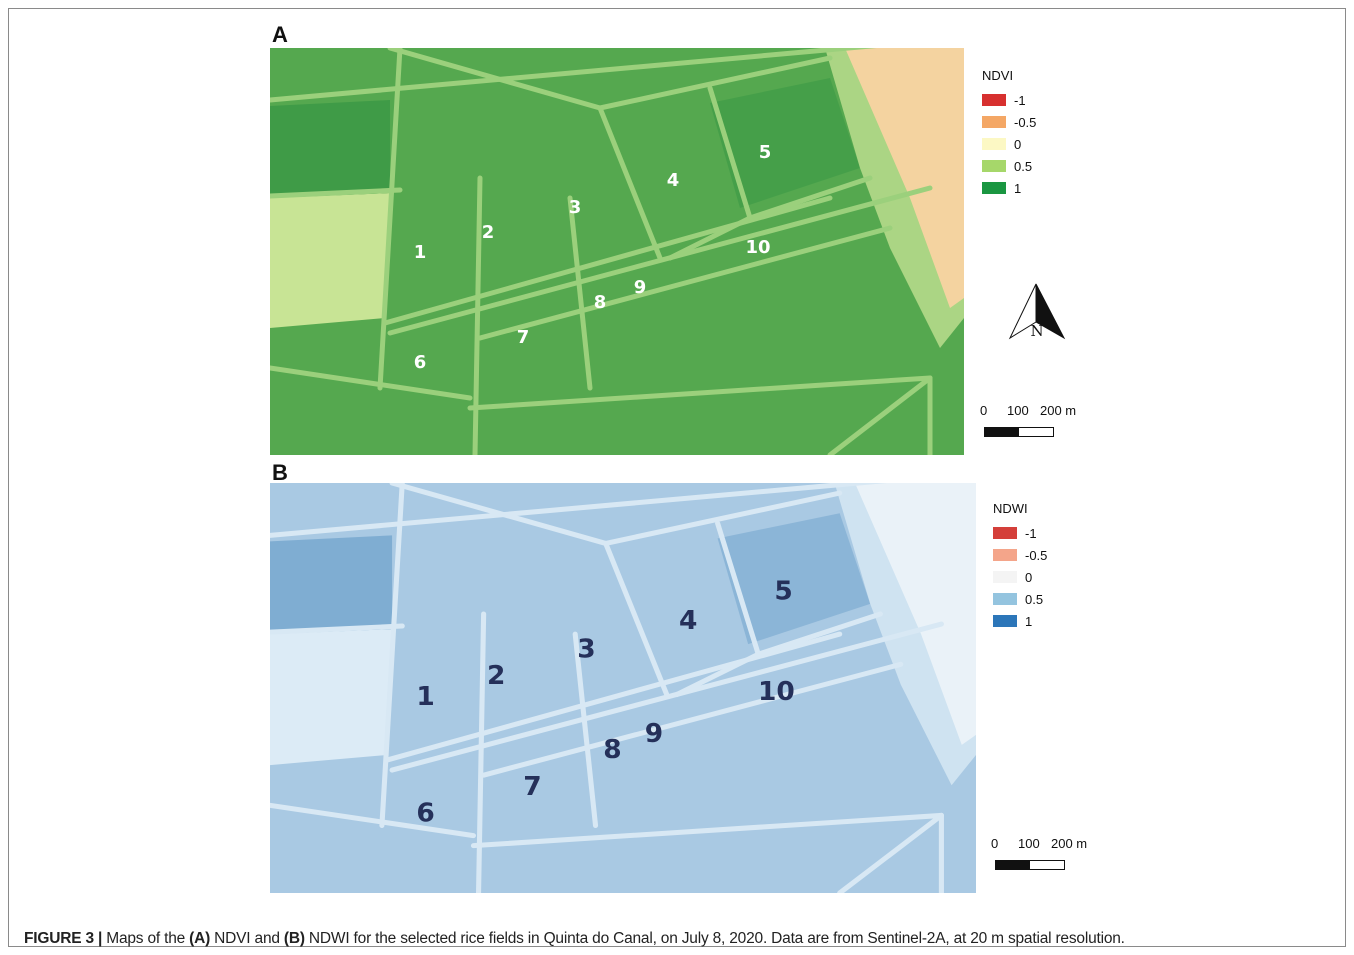 This screenshot has width=1354, height=955. Describe the element at coordinates (1020, 577) in the screenshot. I see `legend-item: 0` at that location.